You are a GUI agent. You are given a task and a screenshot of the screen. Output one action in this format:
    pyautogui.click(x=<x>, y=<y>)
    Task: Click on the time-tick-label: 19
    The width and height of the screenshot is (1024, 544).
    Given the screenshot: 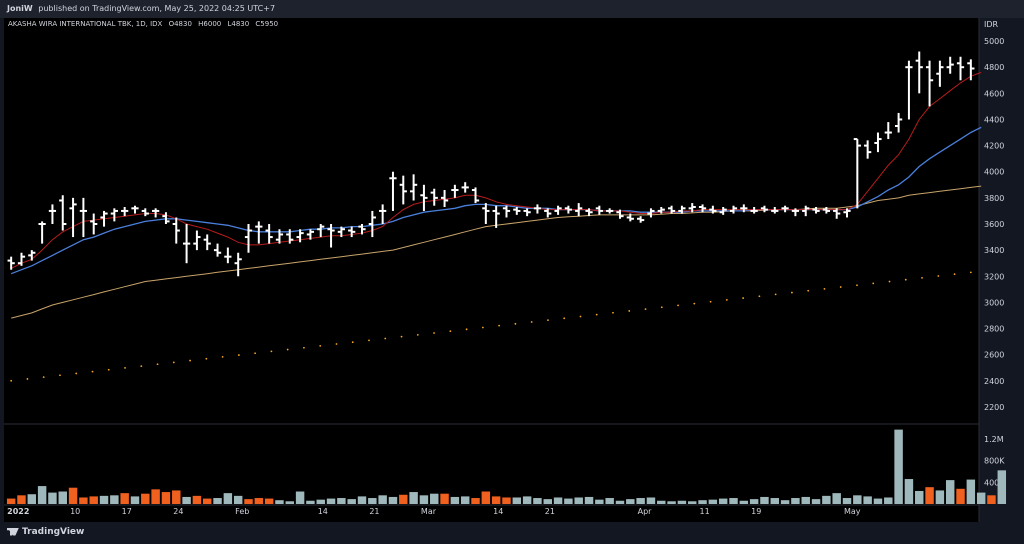 What is the action you would take?
    pyautogui.click(x=756, y=511)
    